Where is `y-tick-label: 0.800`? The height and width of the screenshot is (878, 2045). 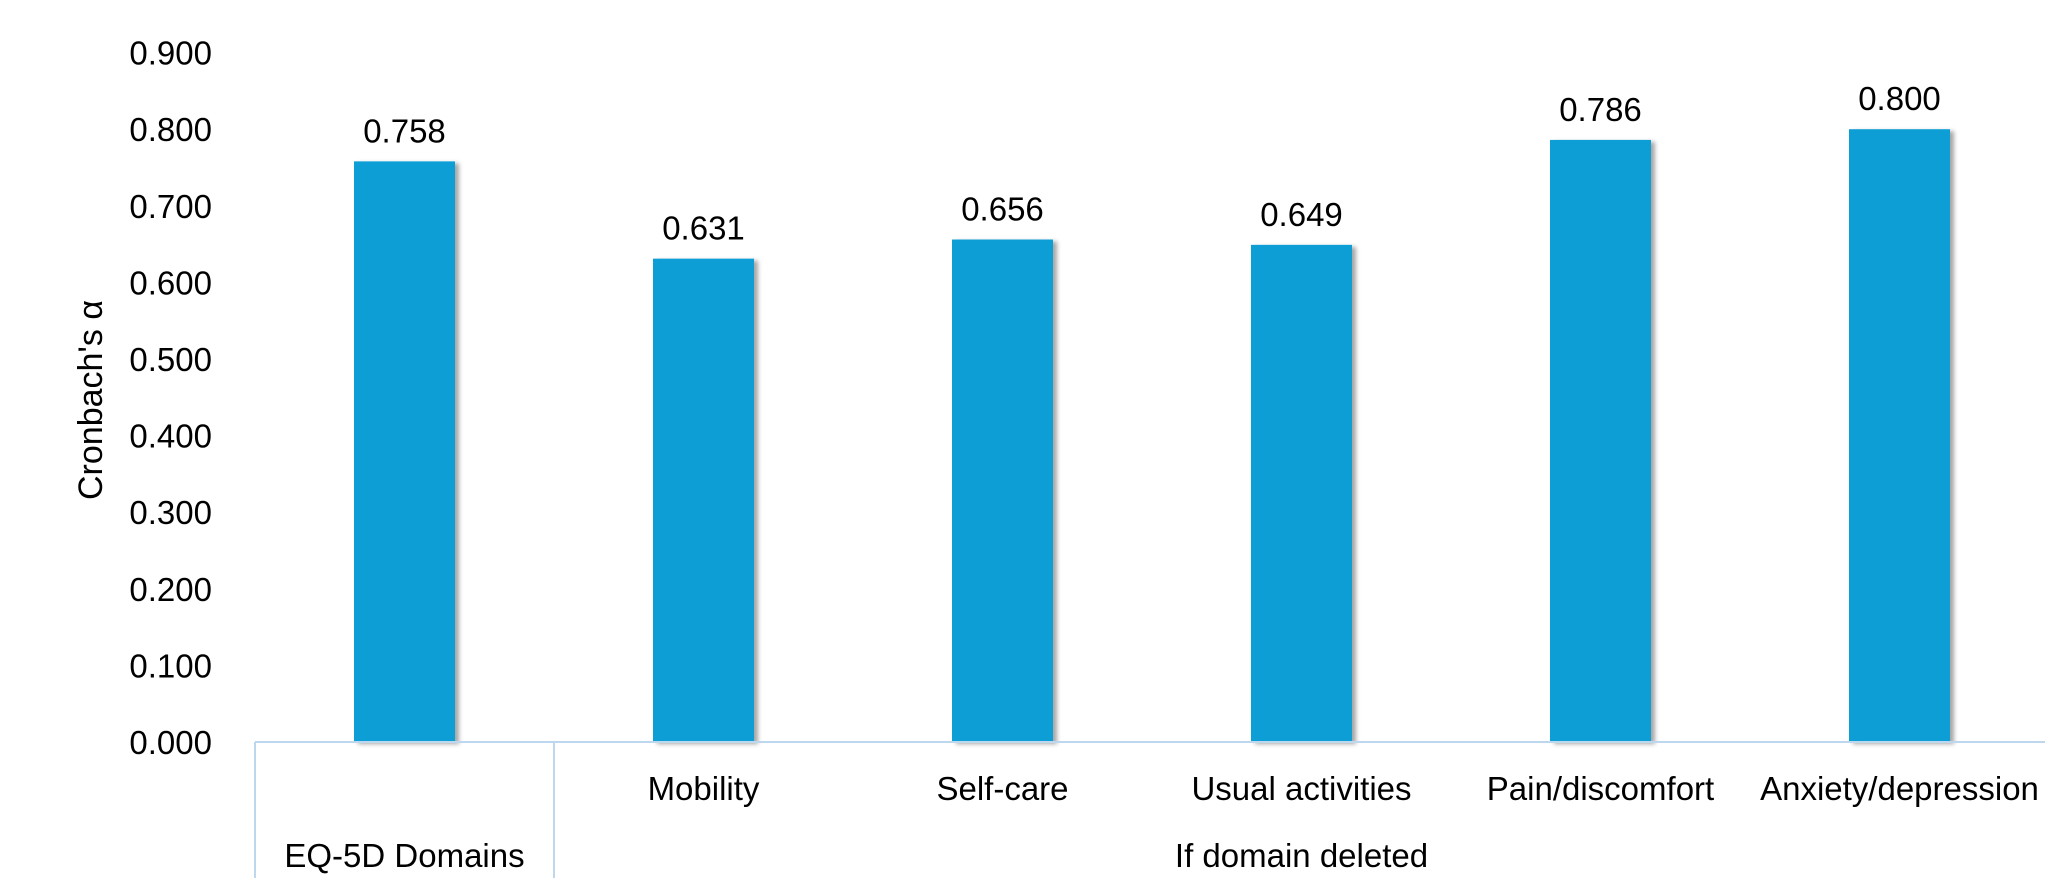
y-tick-label: 0.800 is located at coordinates (170, 129).